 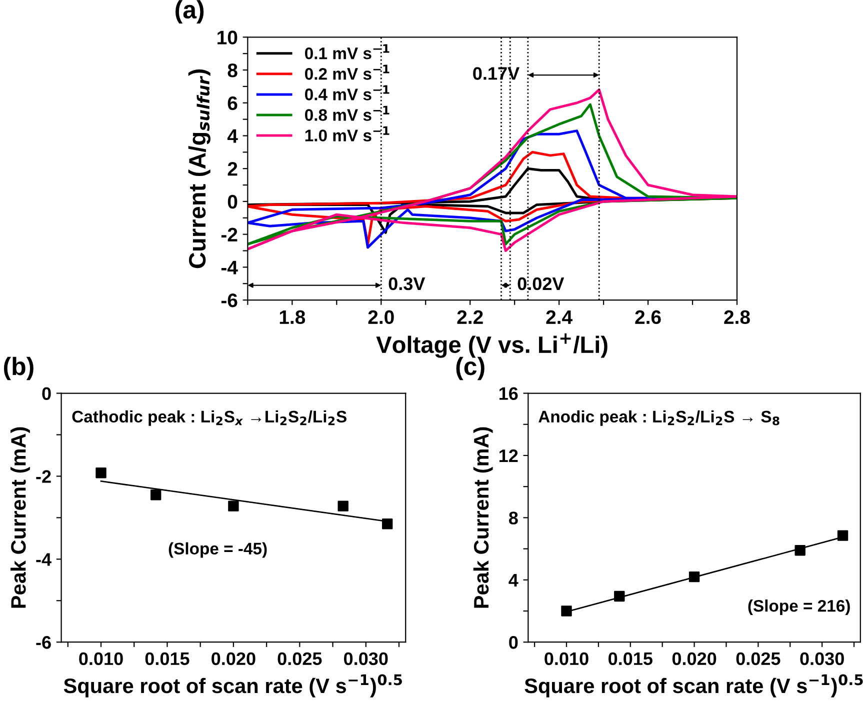 What do you see at coordinates (347, 134) in the screenshot?
I see `legend-label: 1.0 mV s$^{−1}$` at bounding box center [347, 134].